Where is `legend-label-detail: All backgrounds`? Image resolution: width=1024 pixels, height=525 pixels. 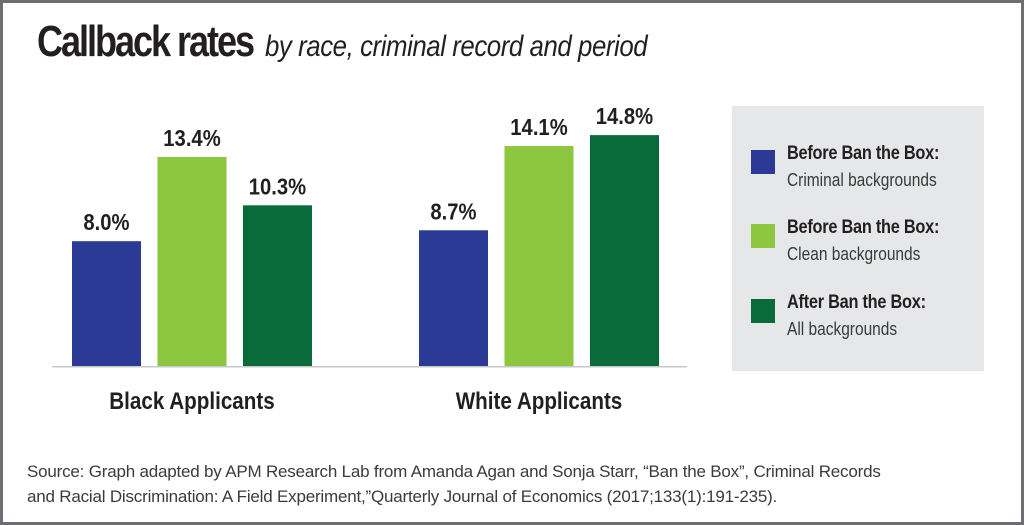 legend-label-detail: All backgrounds is located at coordinates (842, 329).